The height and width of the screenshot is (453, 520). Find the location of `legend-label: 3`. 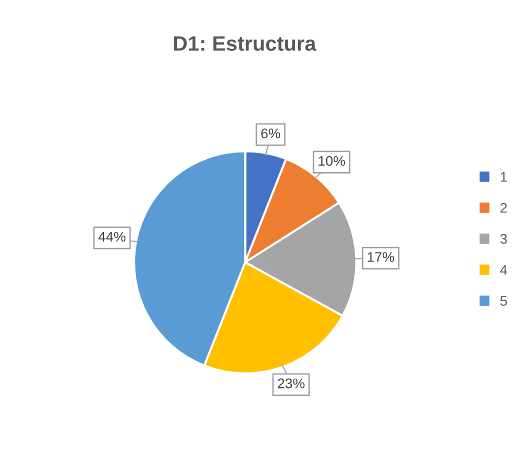

legend-label: 3 is located at coordinates (503, 239).